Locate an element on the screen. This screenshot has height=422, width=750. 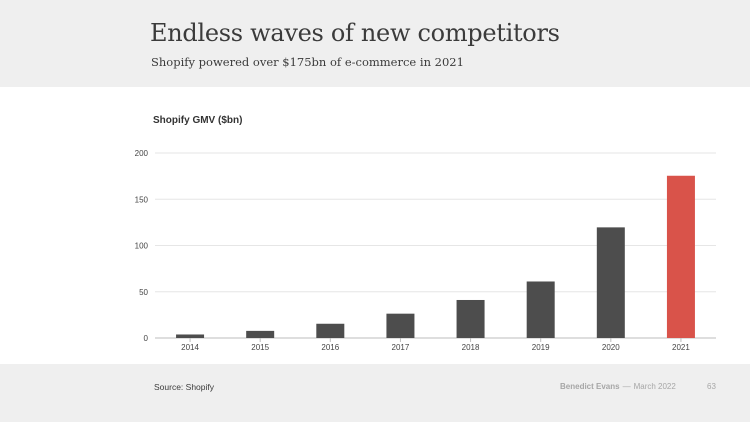
bar-2021 is located at coordinates (680, 256).